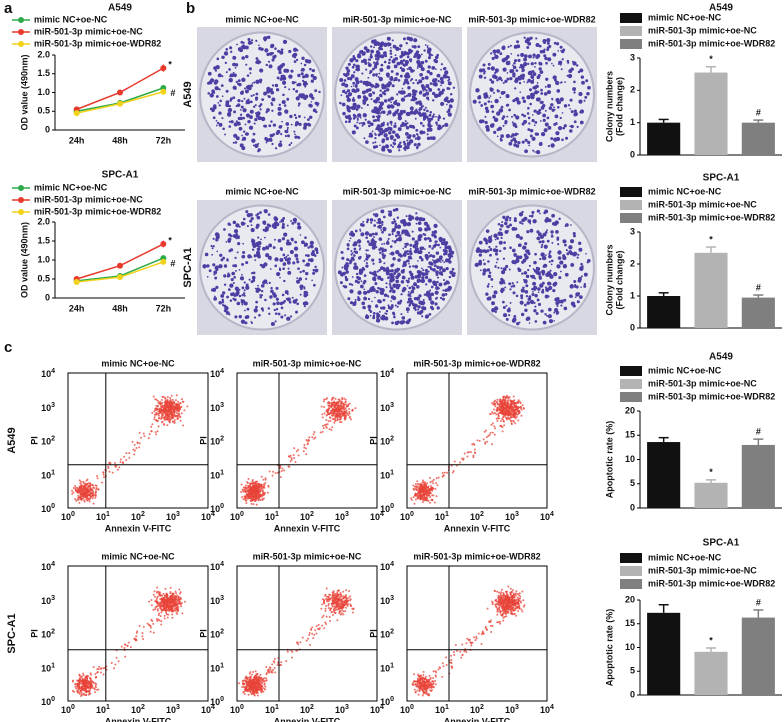 The image size is (784, 722). Describe the element at coordinates (632, 90) in the screenshot. I see `y-tick-label: 2` at that location.